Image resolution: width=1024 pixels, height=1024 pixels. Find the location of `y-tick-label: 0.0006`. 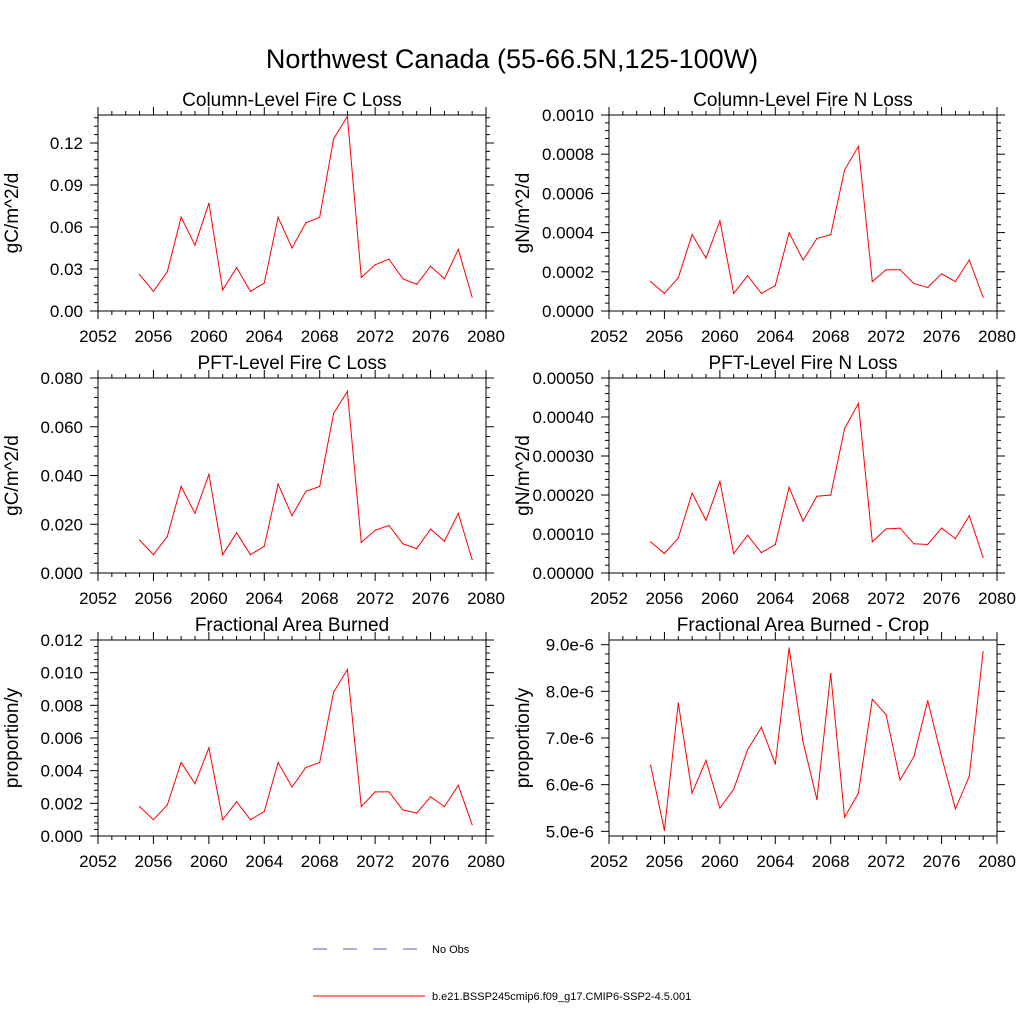

y-tick-label: 0.0006 is located at coordinates (568, 193).